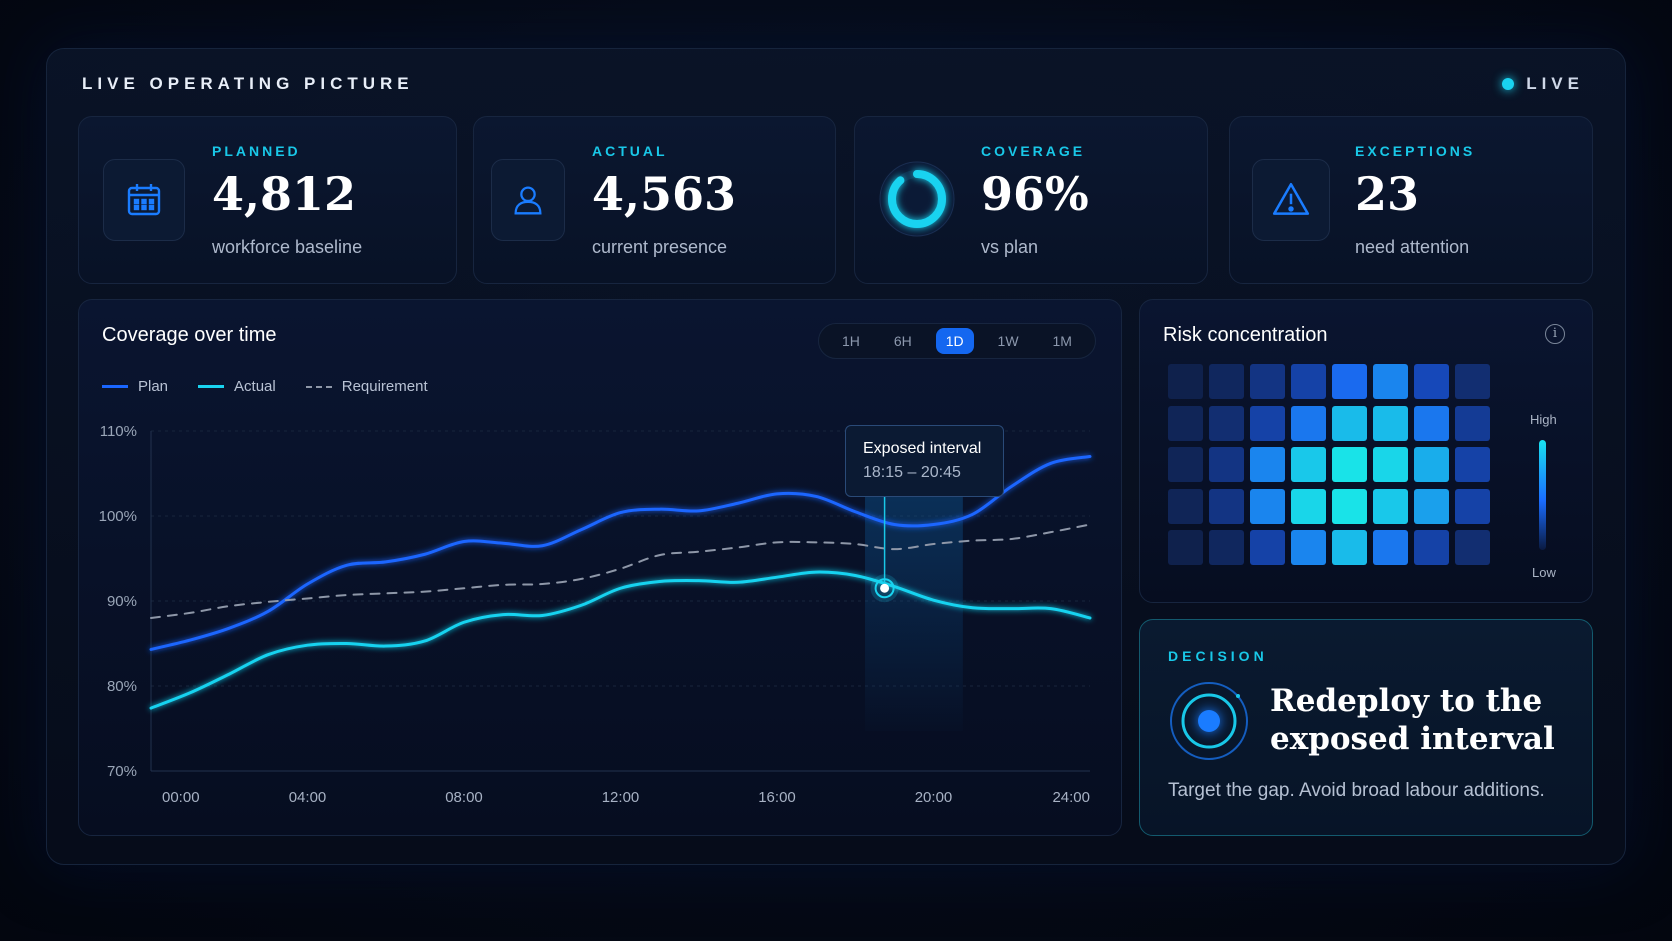  Describe the element at coordinates (248, 83) in the screenshot. I see `page-title: LIVE OPERATING PICTURE` at that location.